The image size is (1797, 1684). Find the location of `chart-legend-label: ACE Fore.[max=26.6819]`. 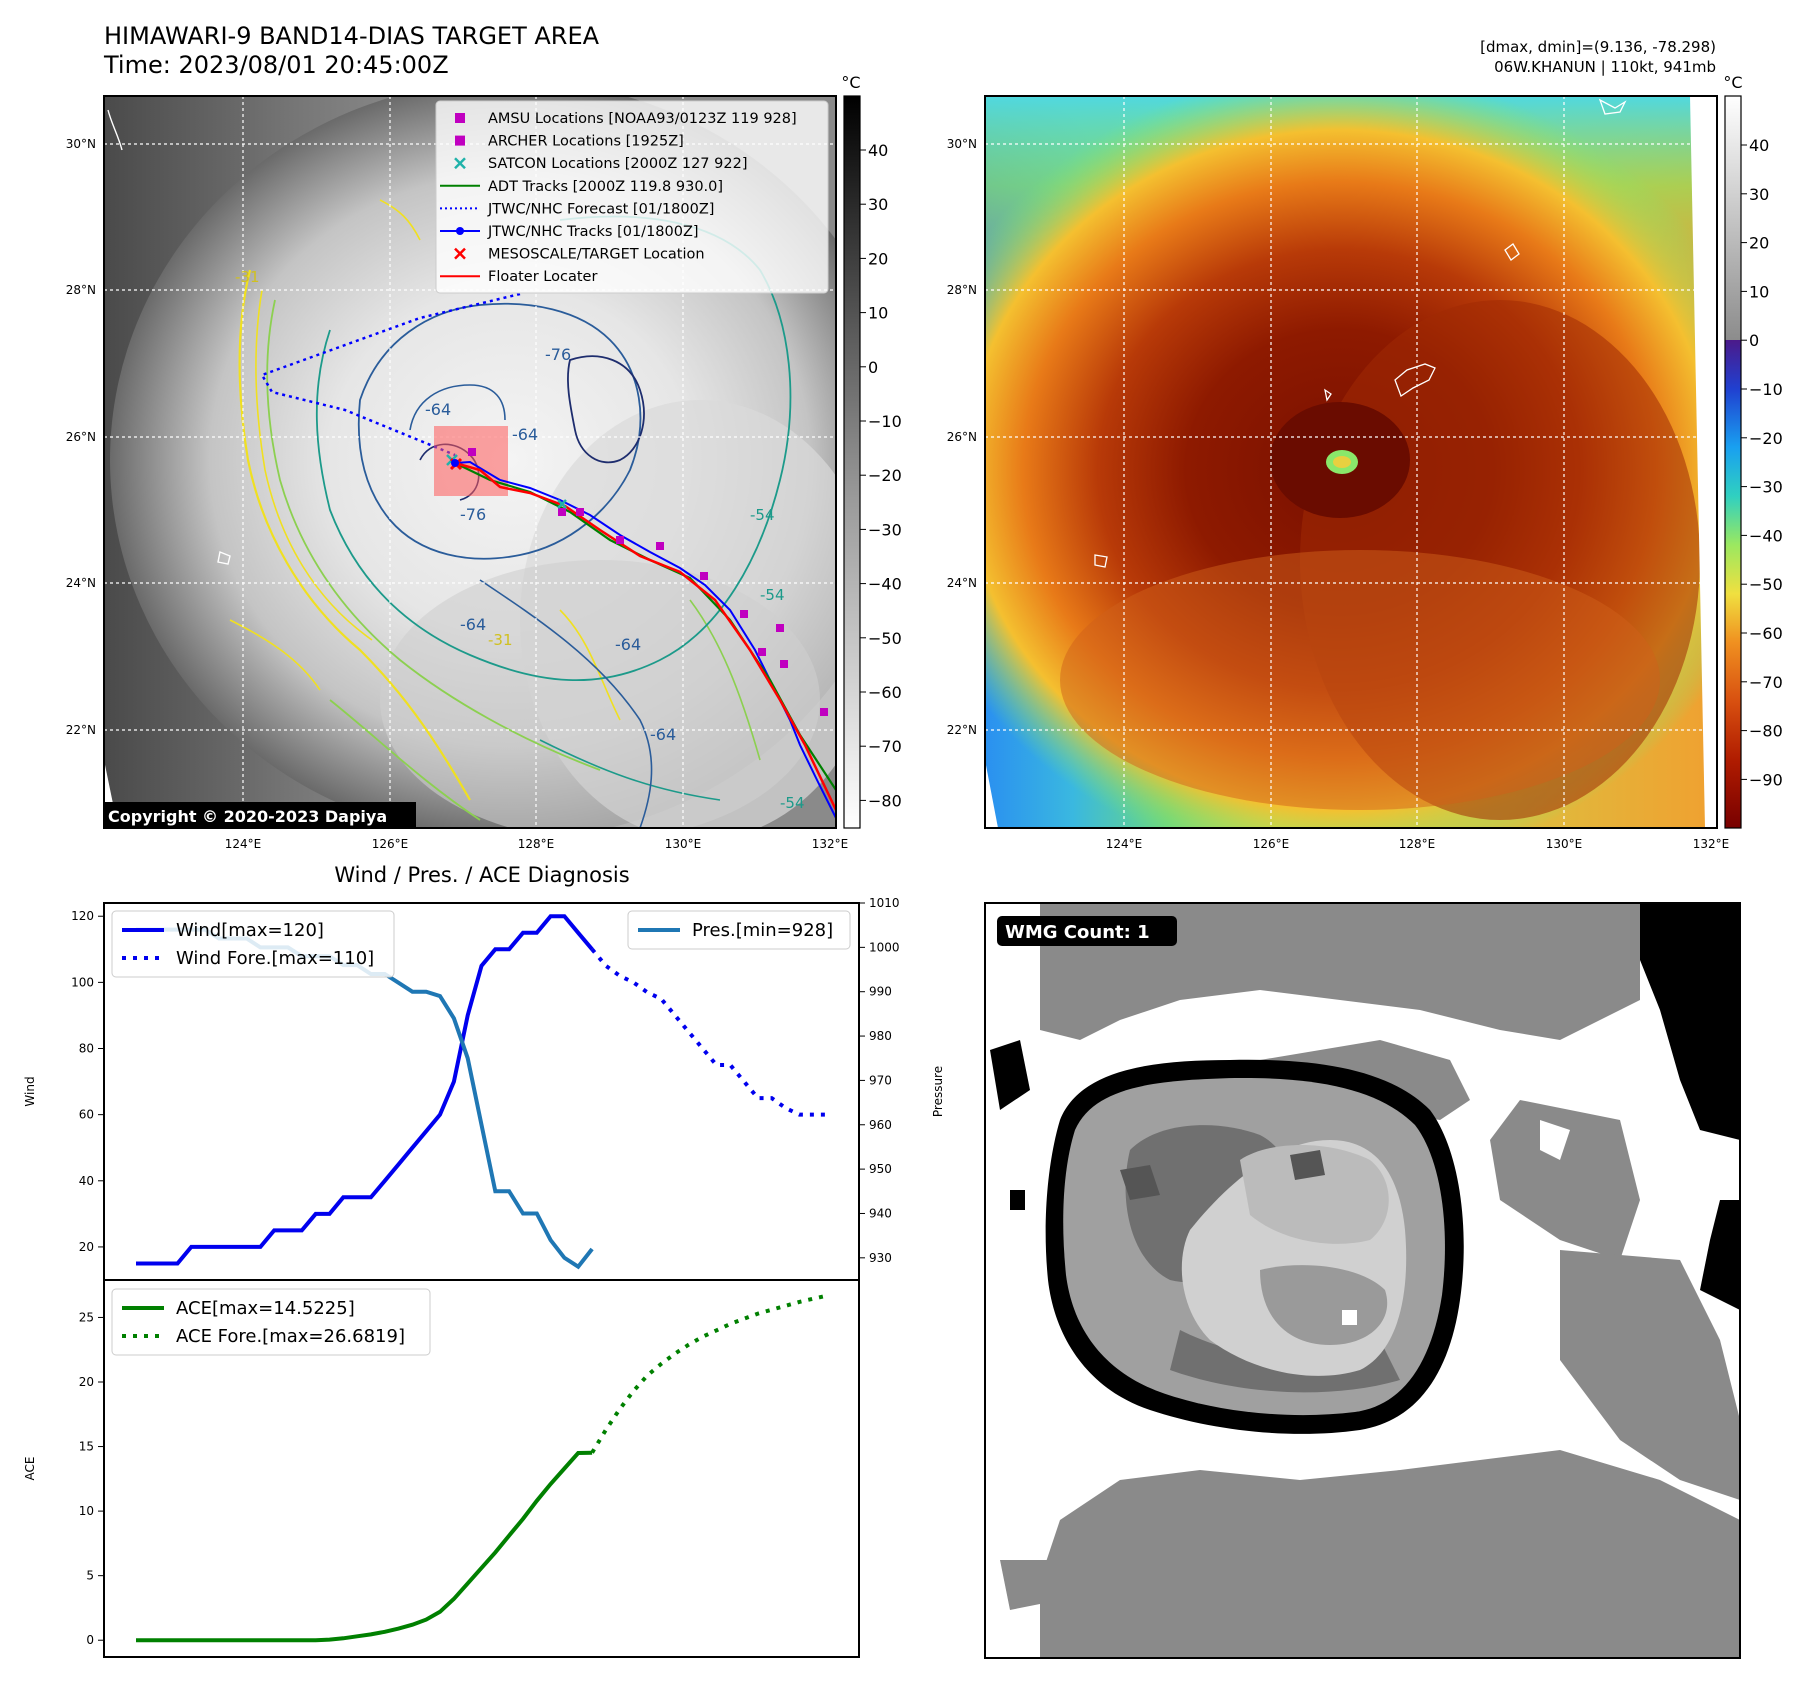

chart-legend-label: ACE Fore.[max=26.6819] is located at coordinates (290, 1336).